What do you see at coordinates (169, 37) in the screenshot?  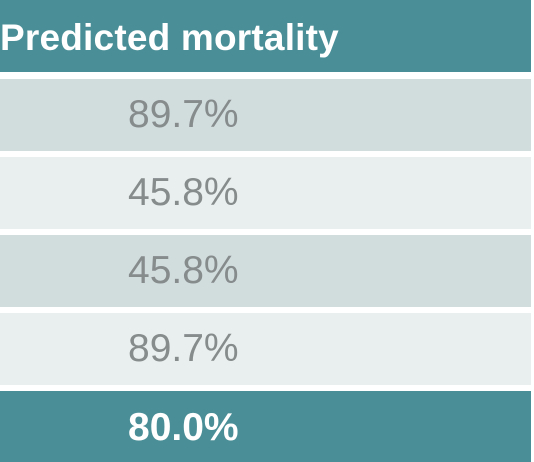 I see `column-header-predicted-mortality: Predicted mortality` at bounding box center [169, 37].